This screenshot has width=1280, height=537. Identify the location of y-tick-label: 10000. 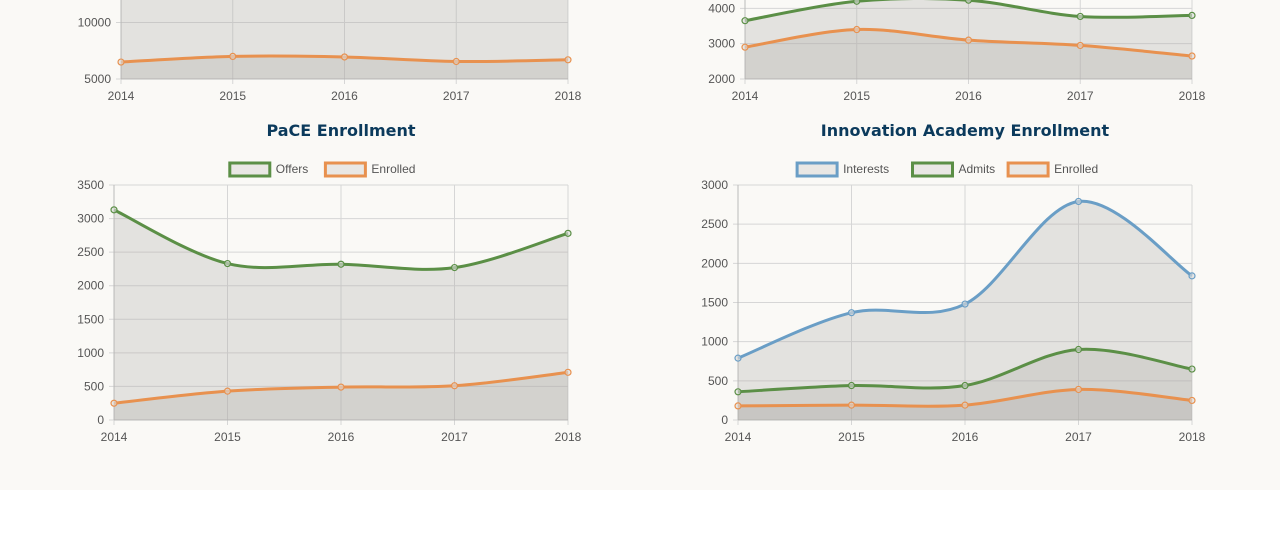
(95, 23).